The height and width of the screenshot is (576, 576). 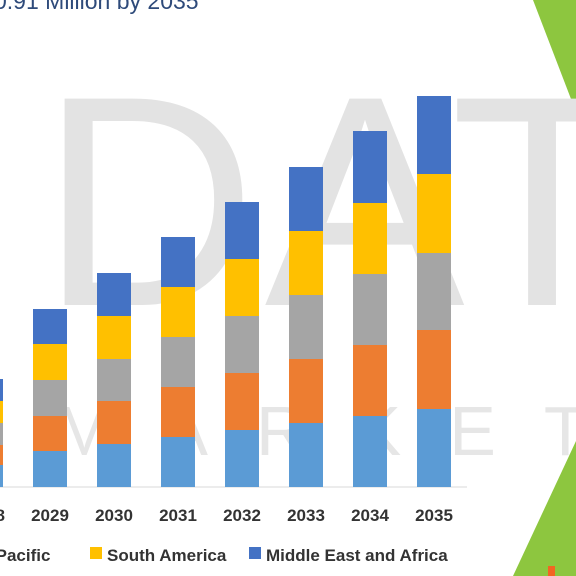 I want to click on x-tick-labels: 2028 2029 2030 2031 2032 2033 2034 2035, so click(x=226, y=515).